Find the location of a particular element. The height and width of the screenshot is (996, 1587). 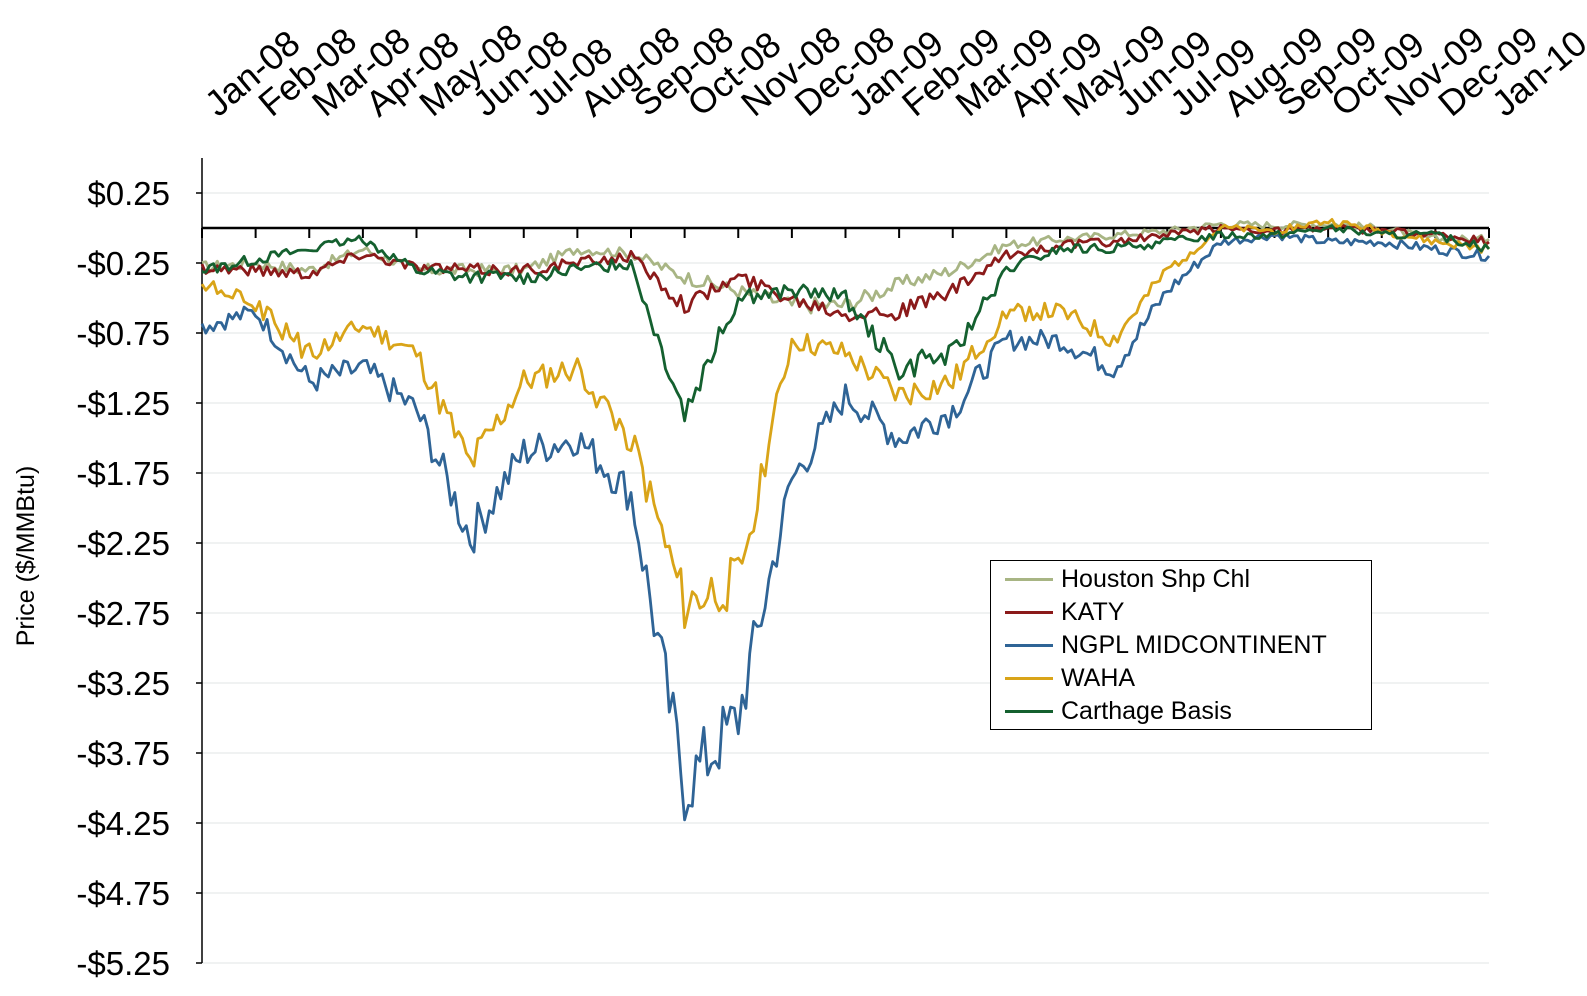

legend-item-ngpl-midcontinent: NGPL MIDCONTINENT is located at coordinates (1166, 645).